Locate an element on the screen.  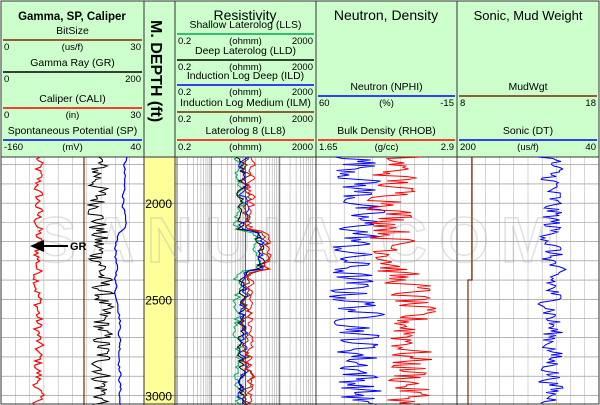
curve-max-0-2: 30 is located at coordinates (135, 115).